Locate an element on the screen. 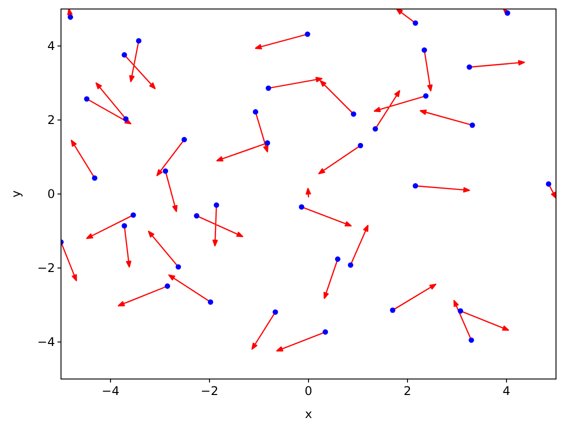 The image size is (565, 432). y-axis-title: y is located at coordinates (16, 194).